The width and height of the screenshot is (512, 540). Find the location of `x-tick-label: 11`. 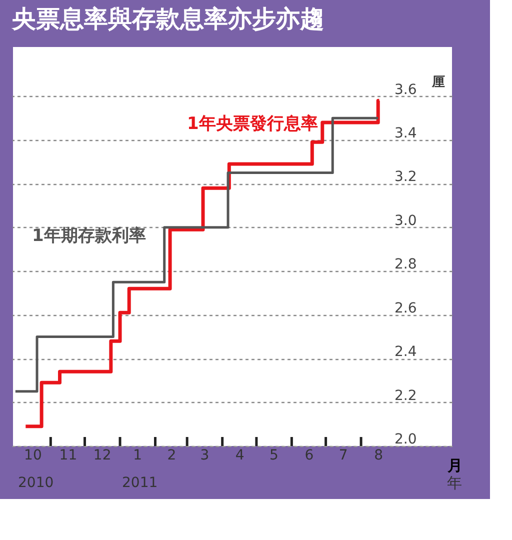

x-tick-label: 11 is located at coordinates (68, 456).